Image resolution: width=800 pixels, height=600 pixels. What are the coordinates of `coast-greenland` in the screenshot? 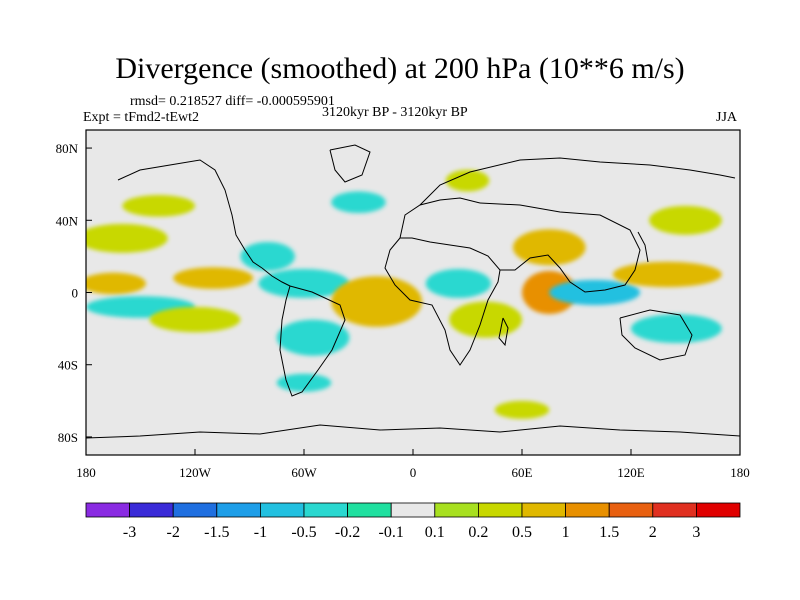 It's located at (350, 163).